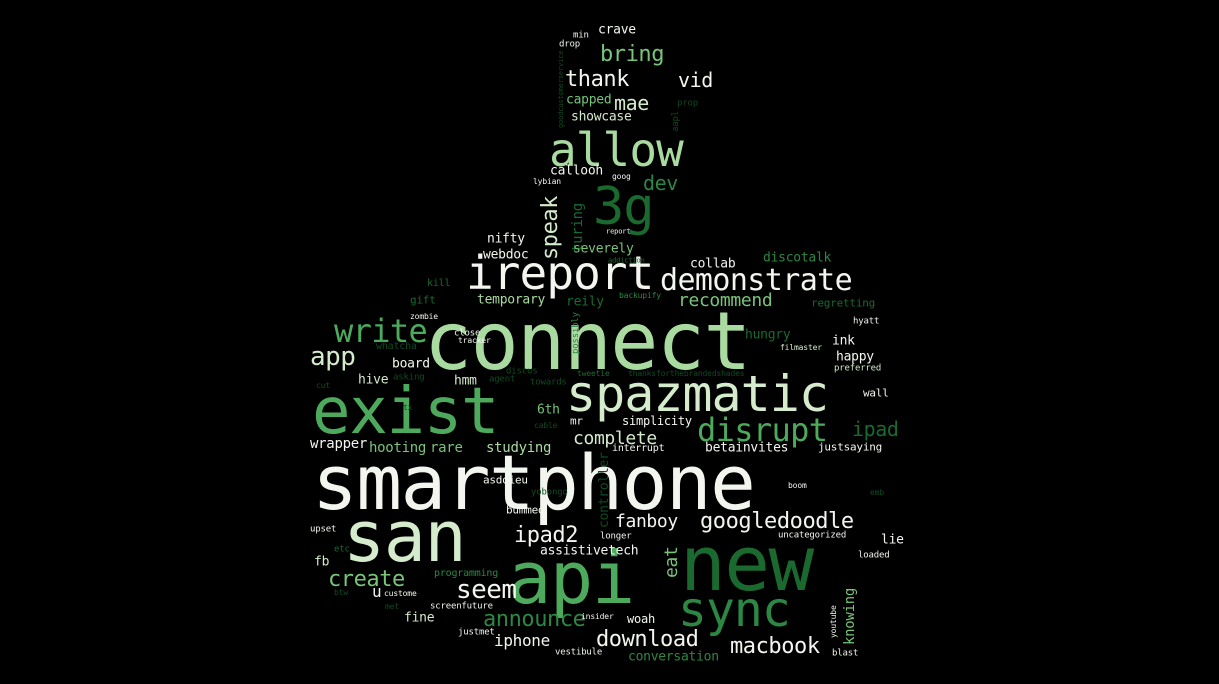  I want to click on word-agent: agent, so click(502, 379).